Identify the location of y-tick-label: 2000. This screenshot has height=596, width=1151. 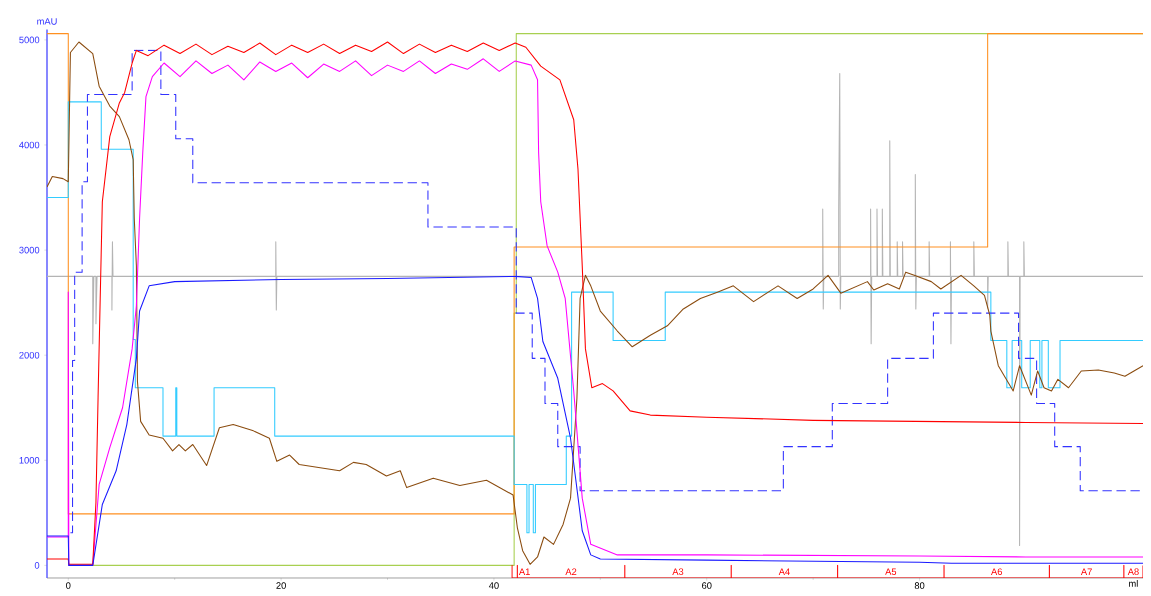
(29, 355).